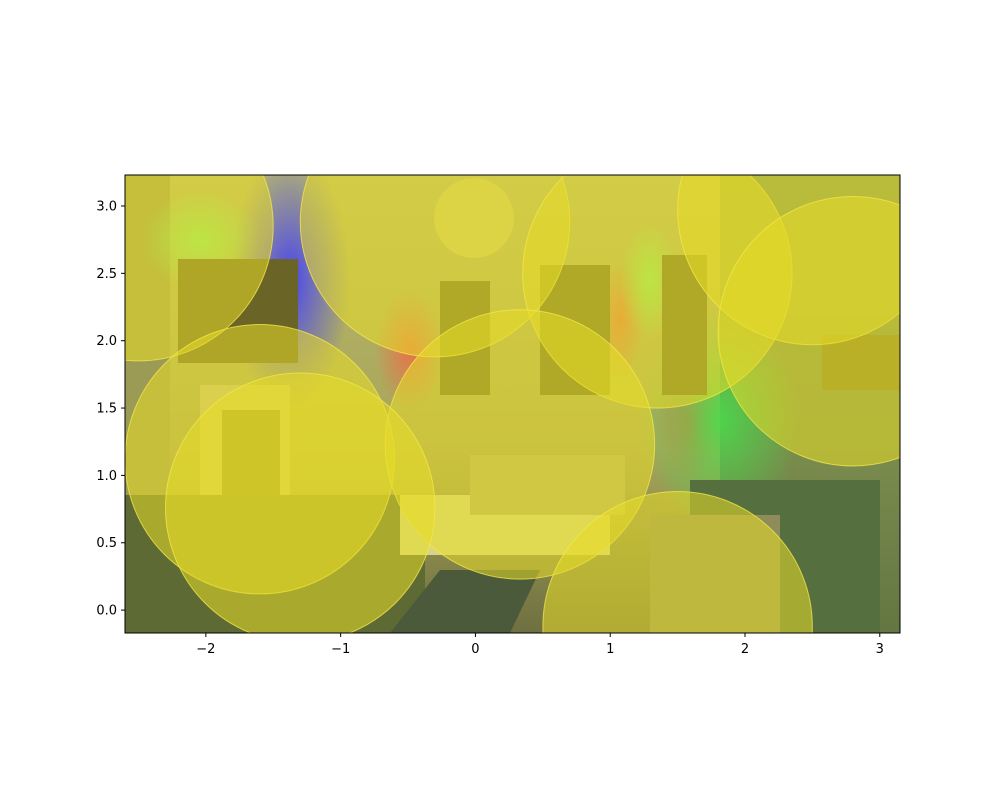 This screenshot has width=1000, height=800. Describe the element at coordinates (106, 611) in the screenshot. I see `y-tick-label: 0.0` at that location.